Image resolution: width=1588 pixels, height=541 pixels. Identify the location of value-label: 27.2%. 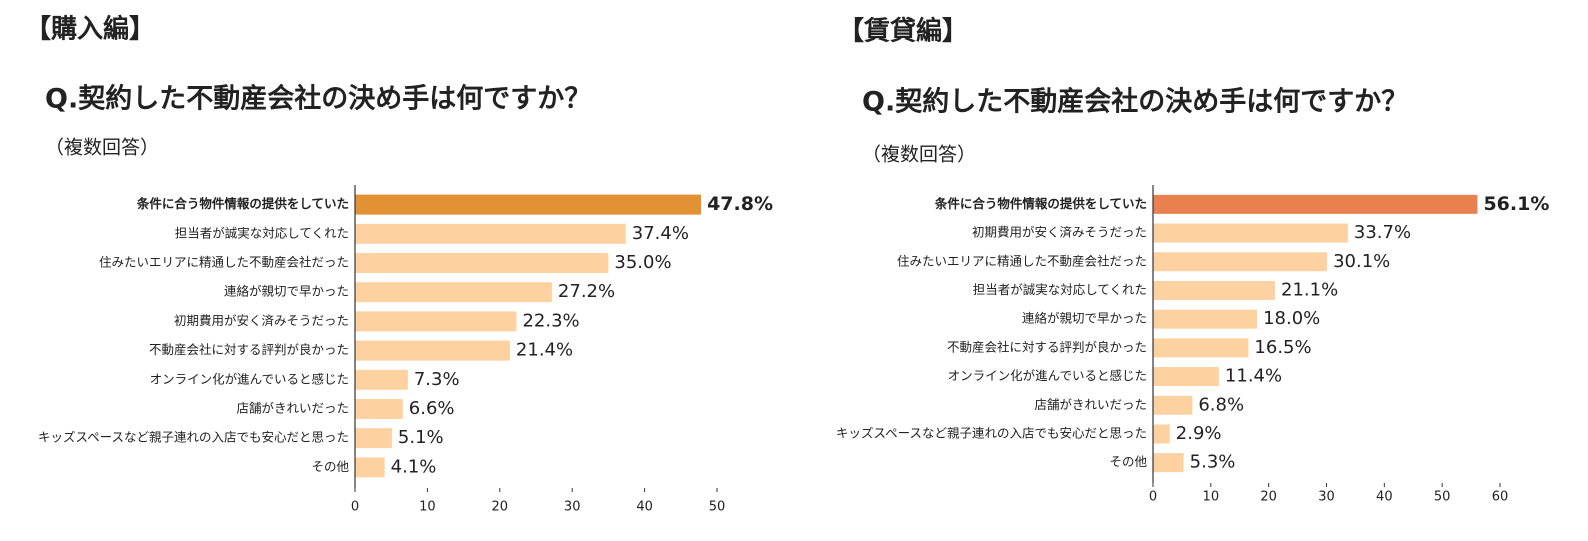
(586, 291).